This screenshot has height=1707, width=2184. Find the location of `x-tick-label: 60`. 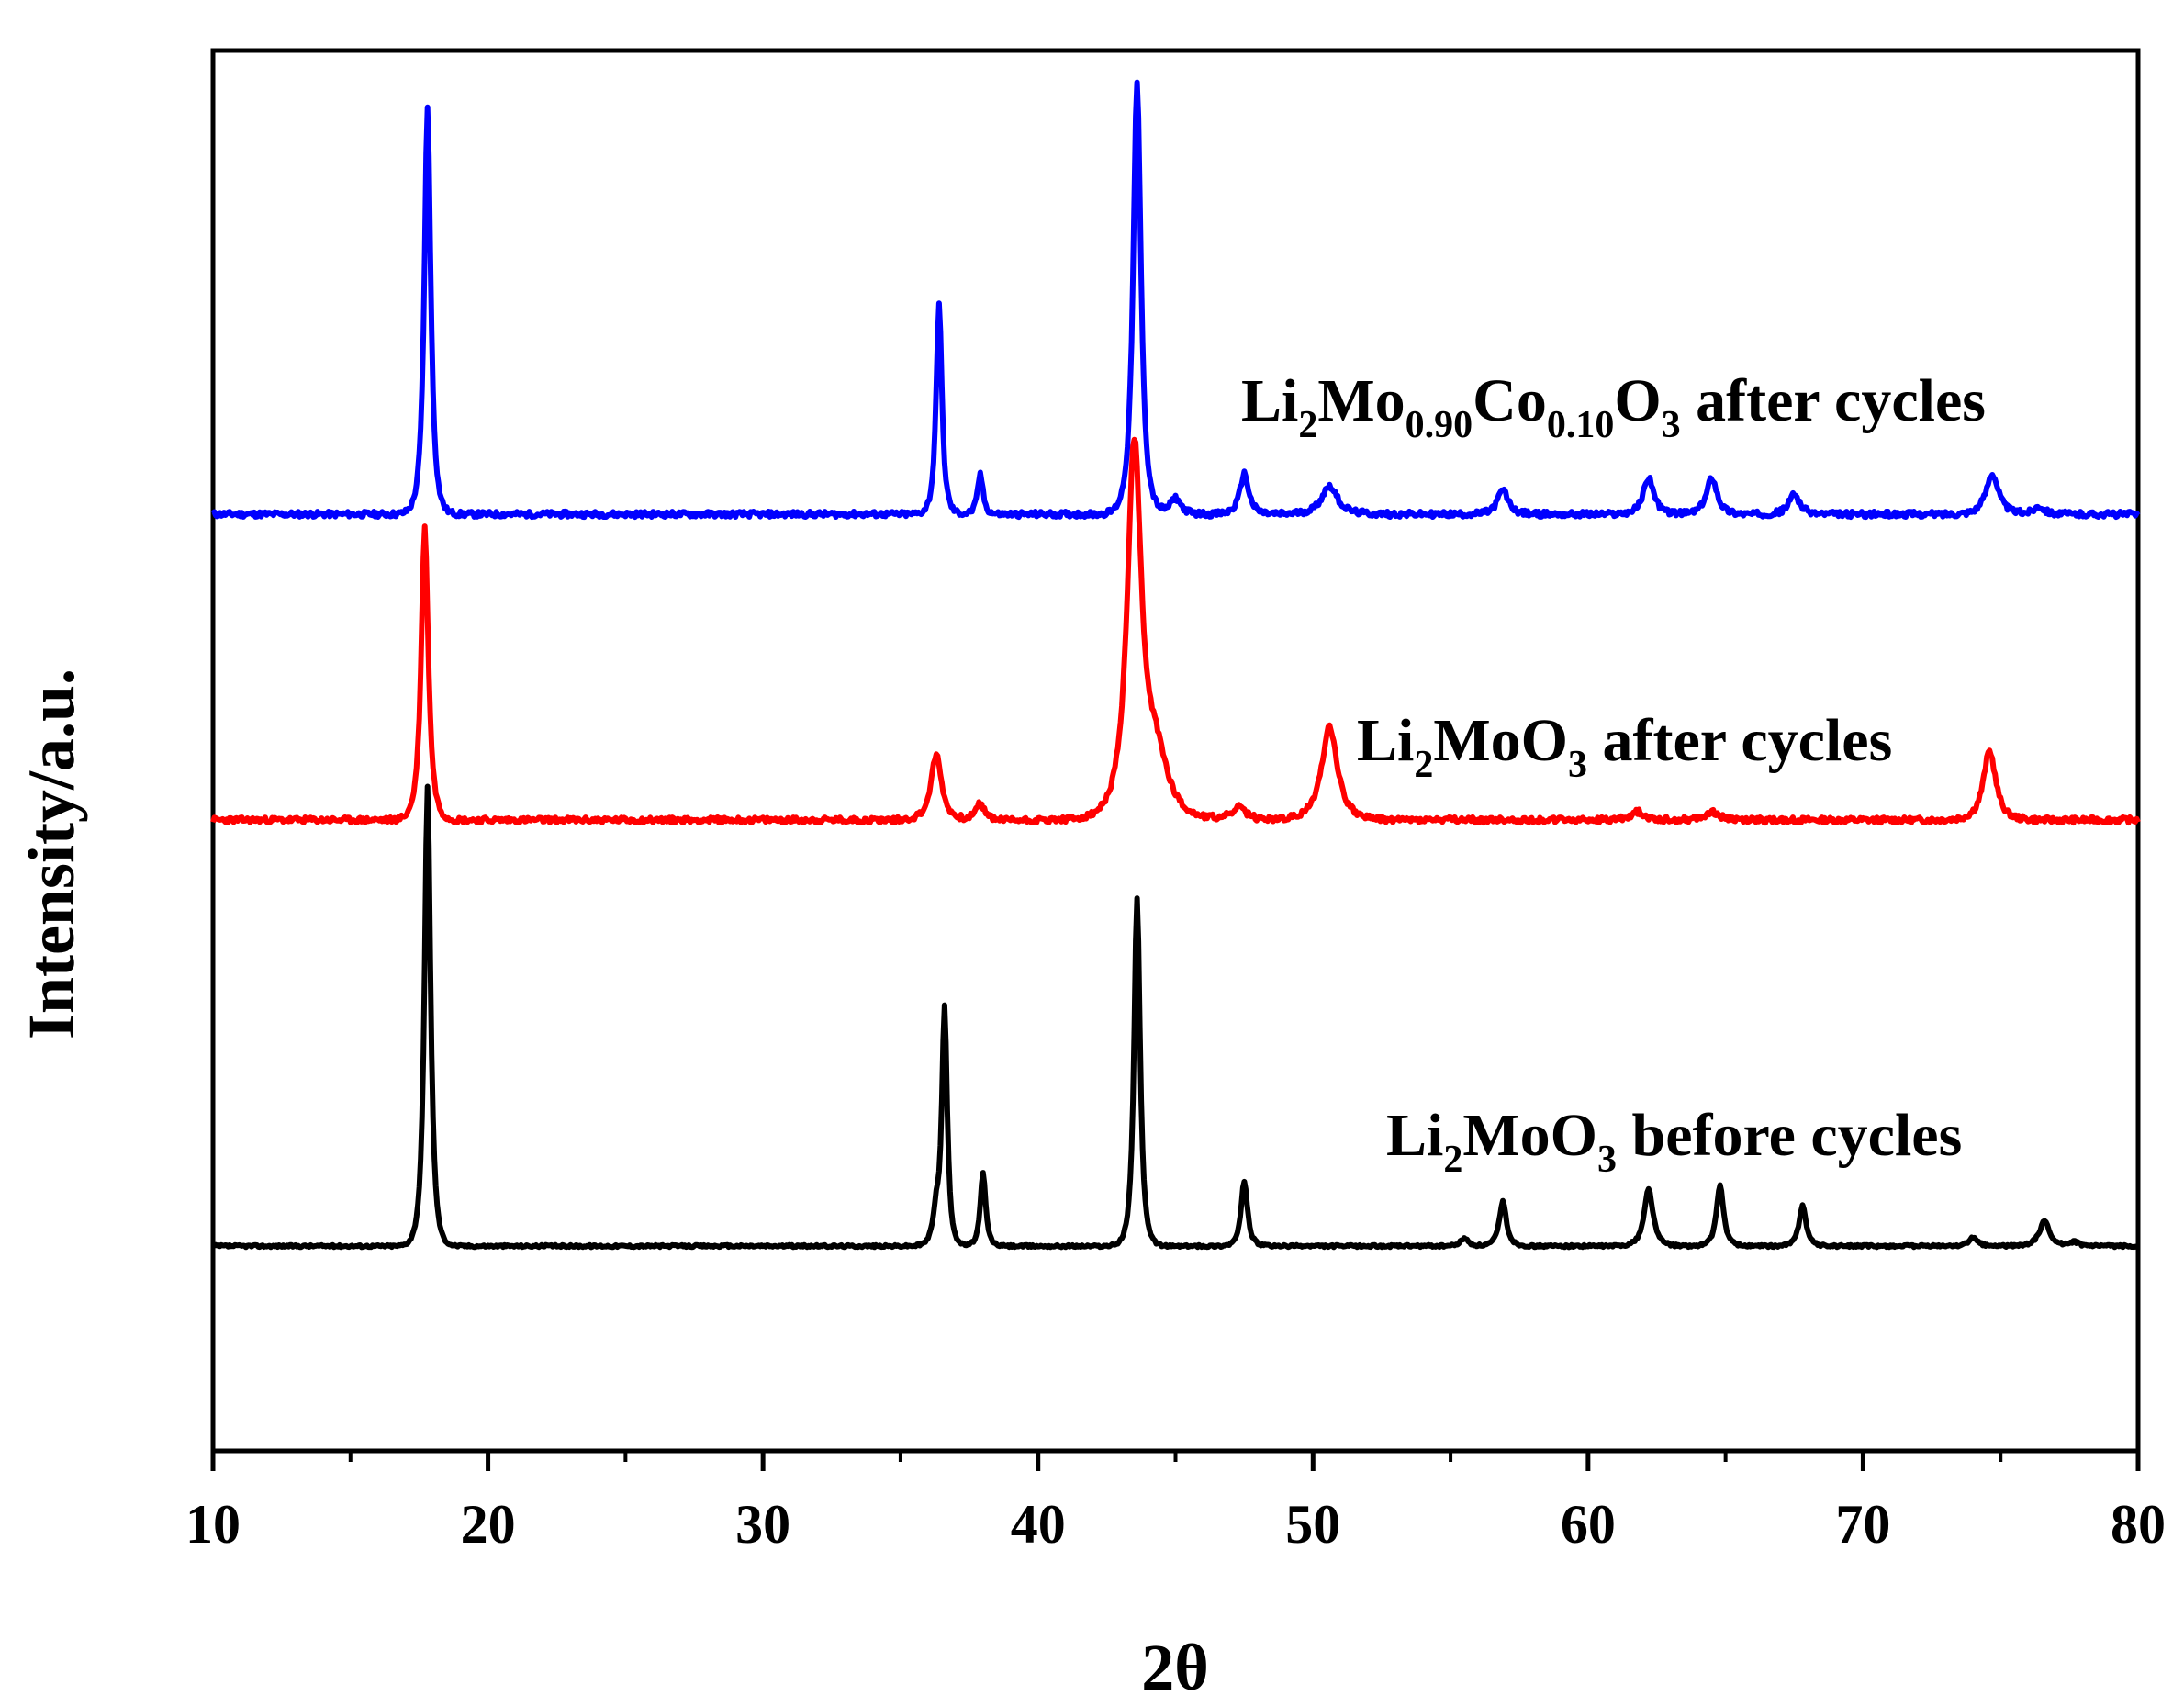

x-tick-label: 60 is located at coordinates (1588, 1524).